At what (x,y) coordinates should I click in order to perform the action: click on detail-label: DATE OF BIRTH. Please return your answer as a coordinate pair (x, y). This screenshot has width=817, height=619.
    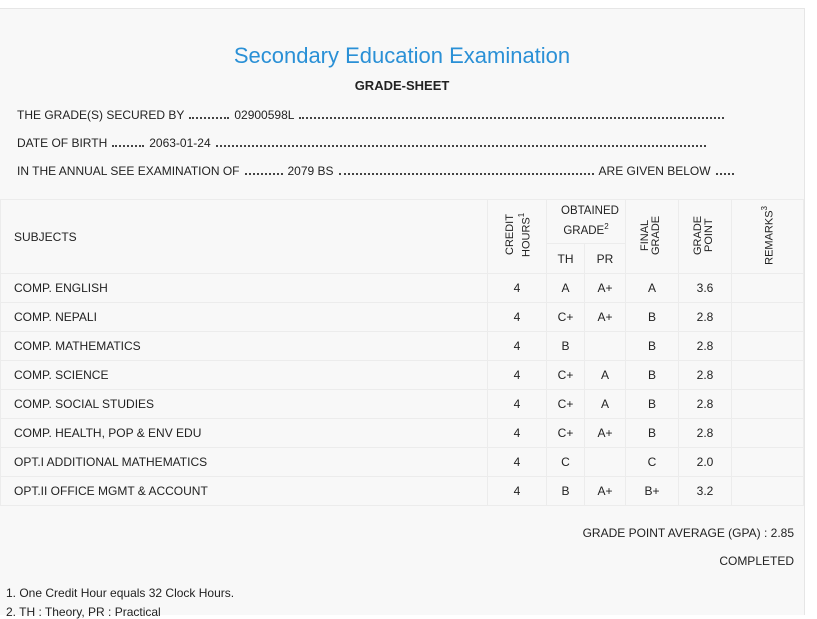
    Looking at the image, I should click on (62, 143).